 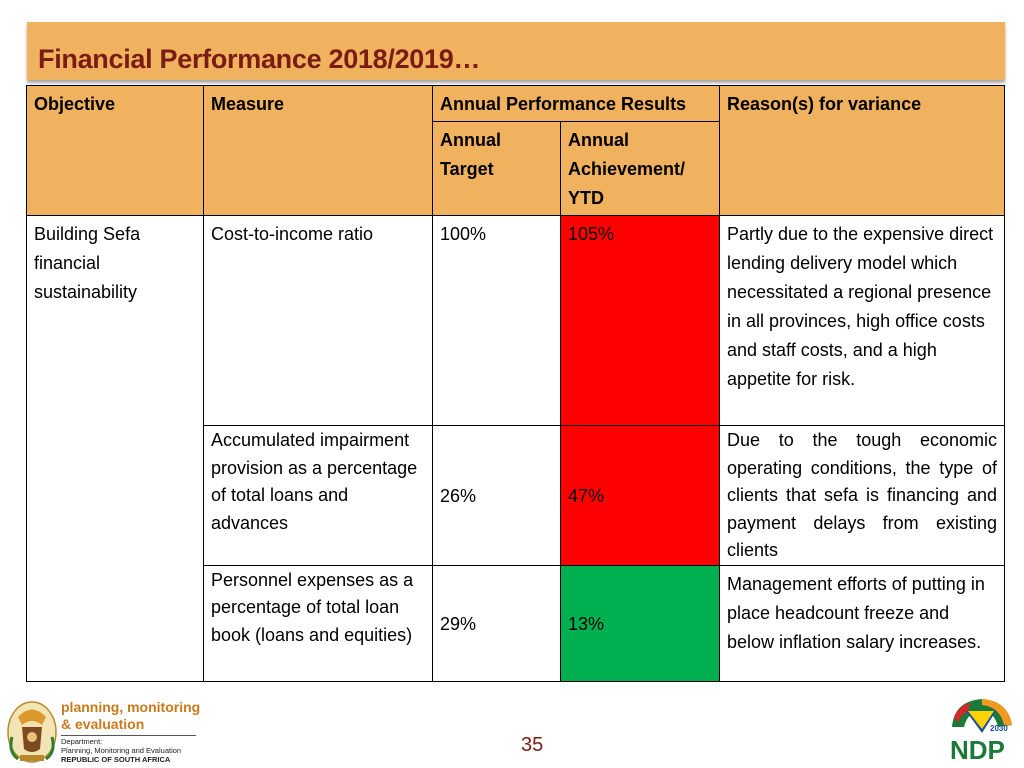 What do you see at coordinates (862, 150) in the screenshot?
I see `header-reasons: Reason(s) for variance` at bounding box center [862, 150].